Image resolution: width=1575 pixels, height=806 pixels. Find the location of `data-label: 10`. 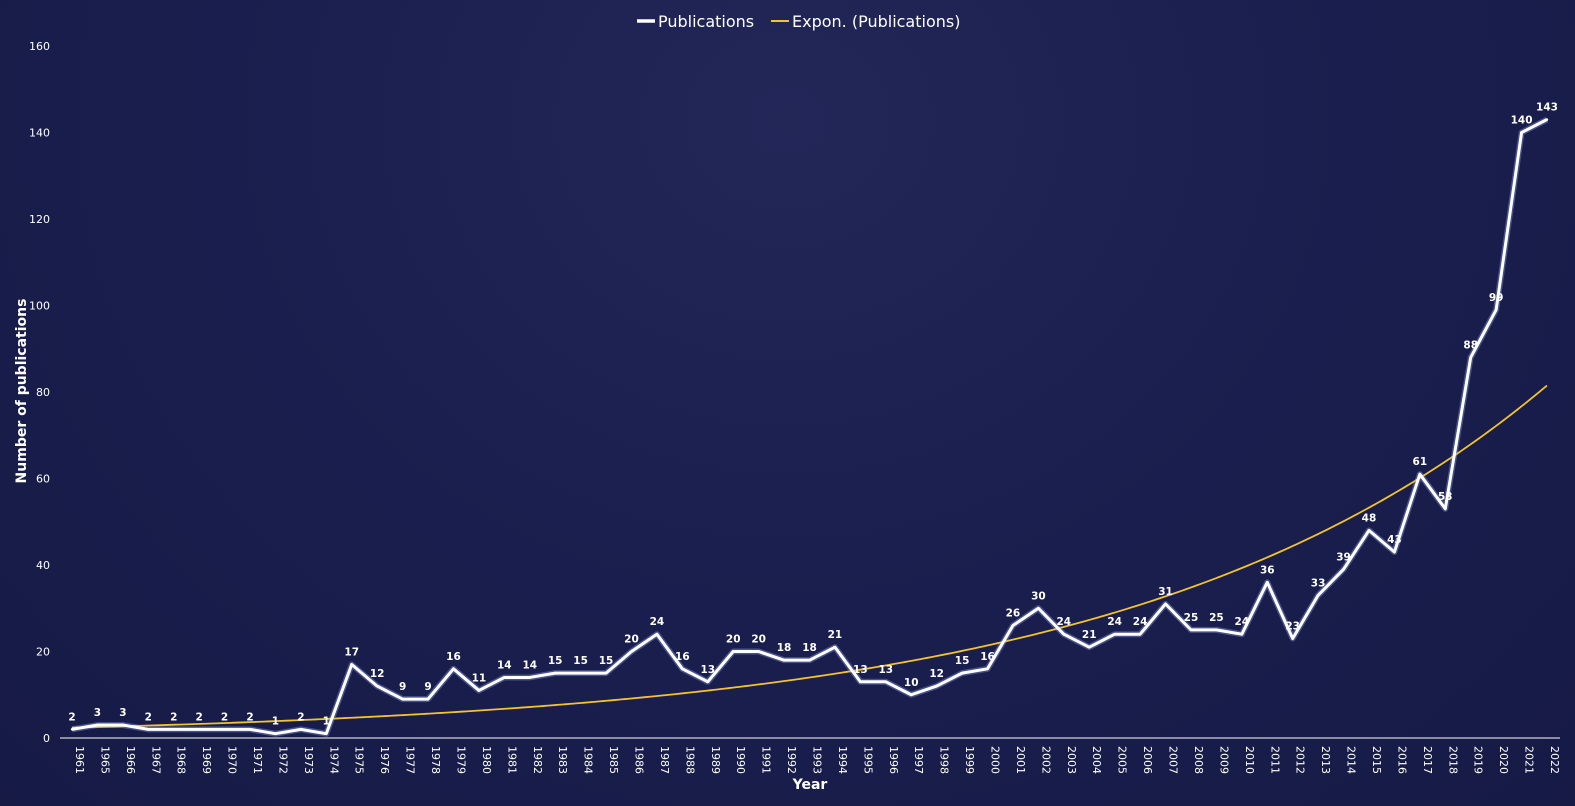

data-label: 10 is located at coordinates (911, 683).